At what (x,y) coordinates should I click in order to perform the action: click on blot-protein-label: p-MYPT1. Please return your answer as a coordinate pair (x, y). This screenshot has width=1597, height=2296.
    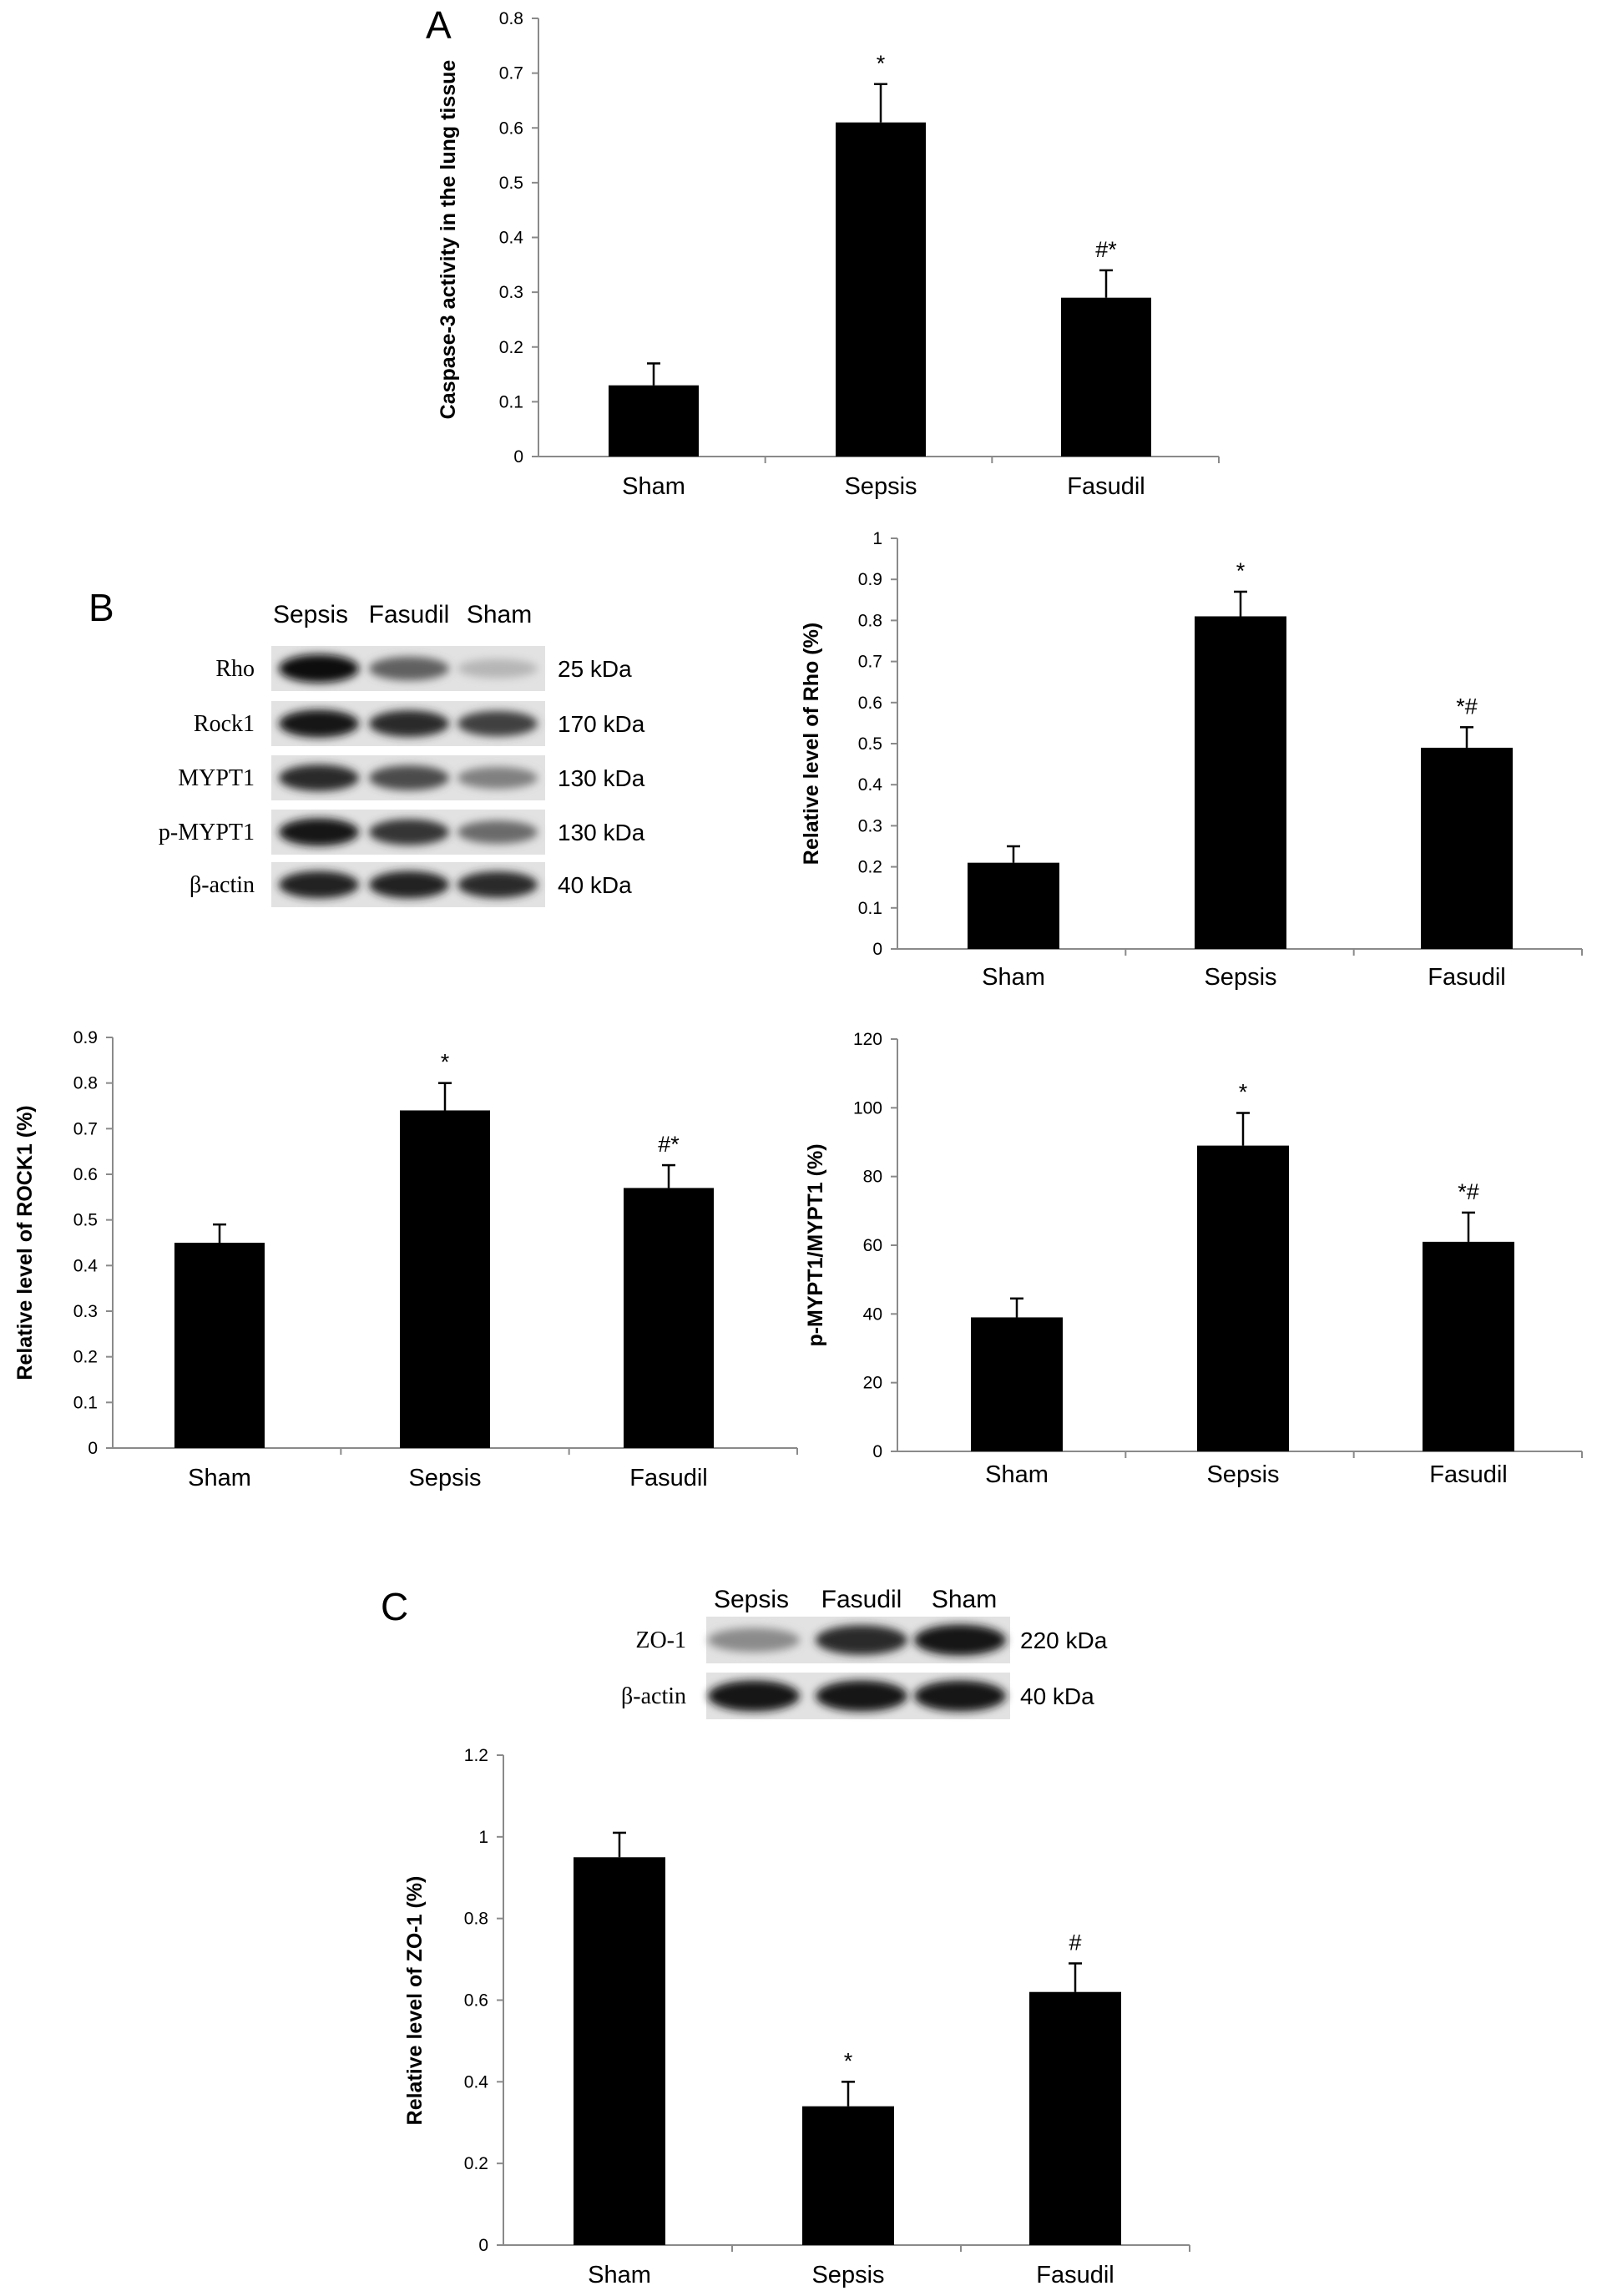
    Looking at the image, I should click on (207, 833).